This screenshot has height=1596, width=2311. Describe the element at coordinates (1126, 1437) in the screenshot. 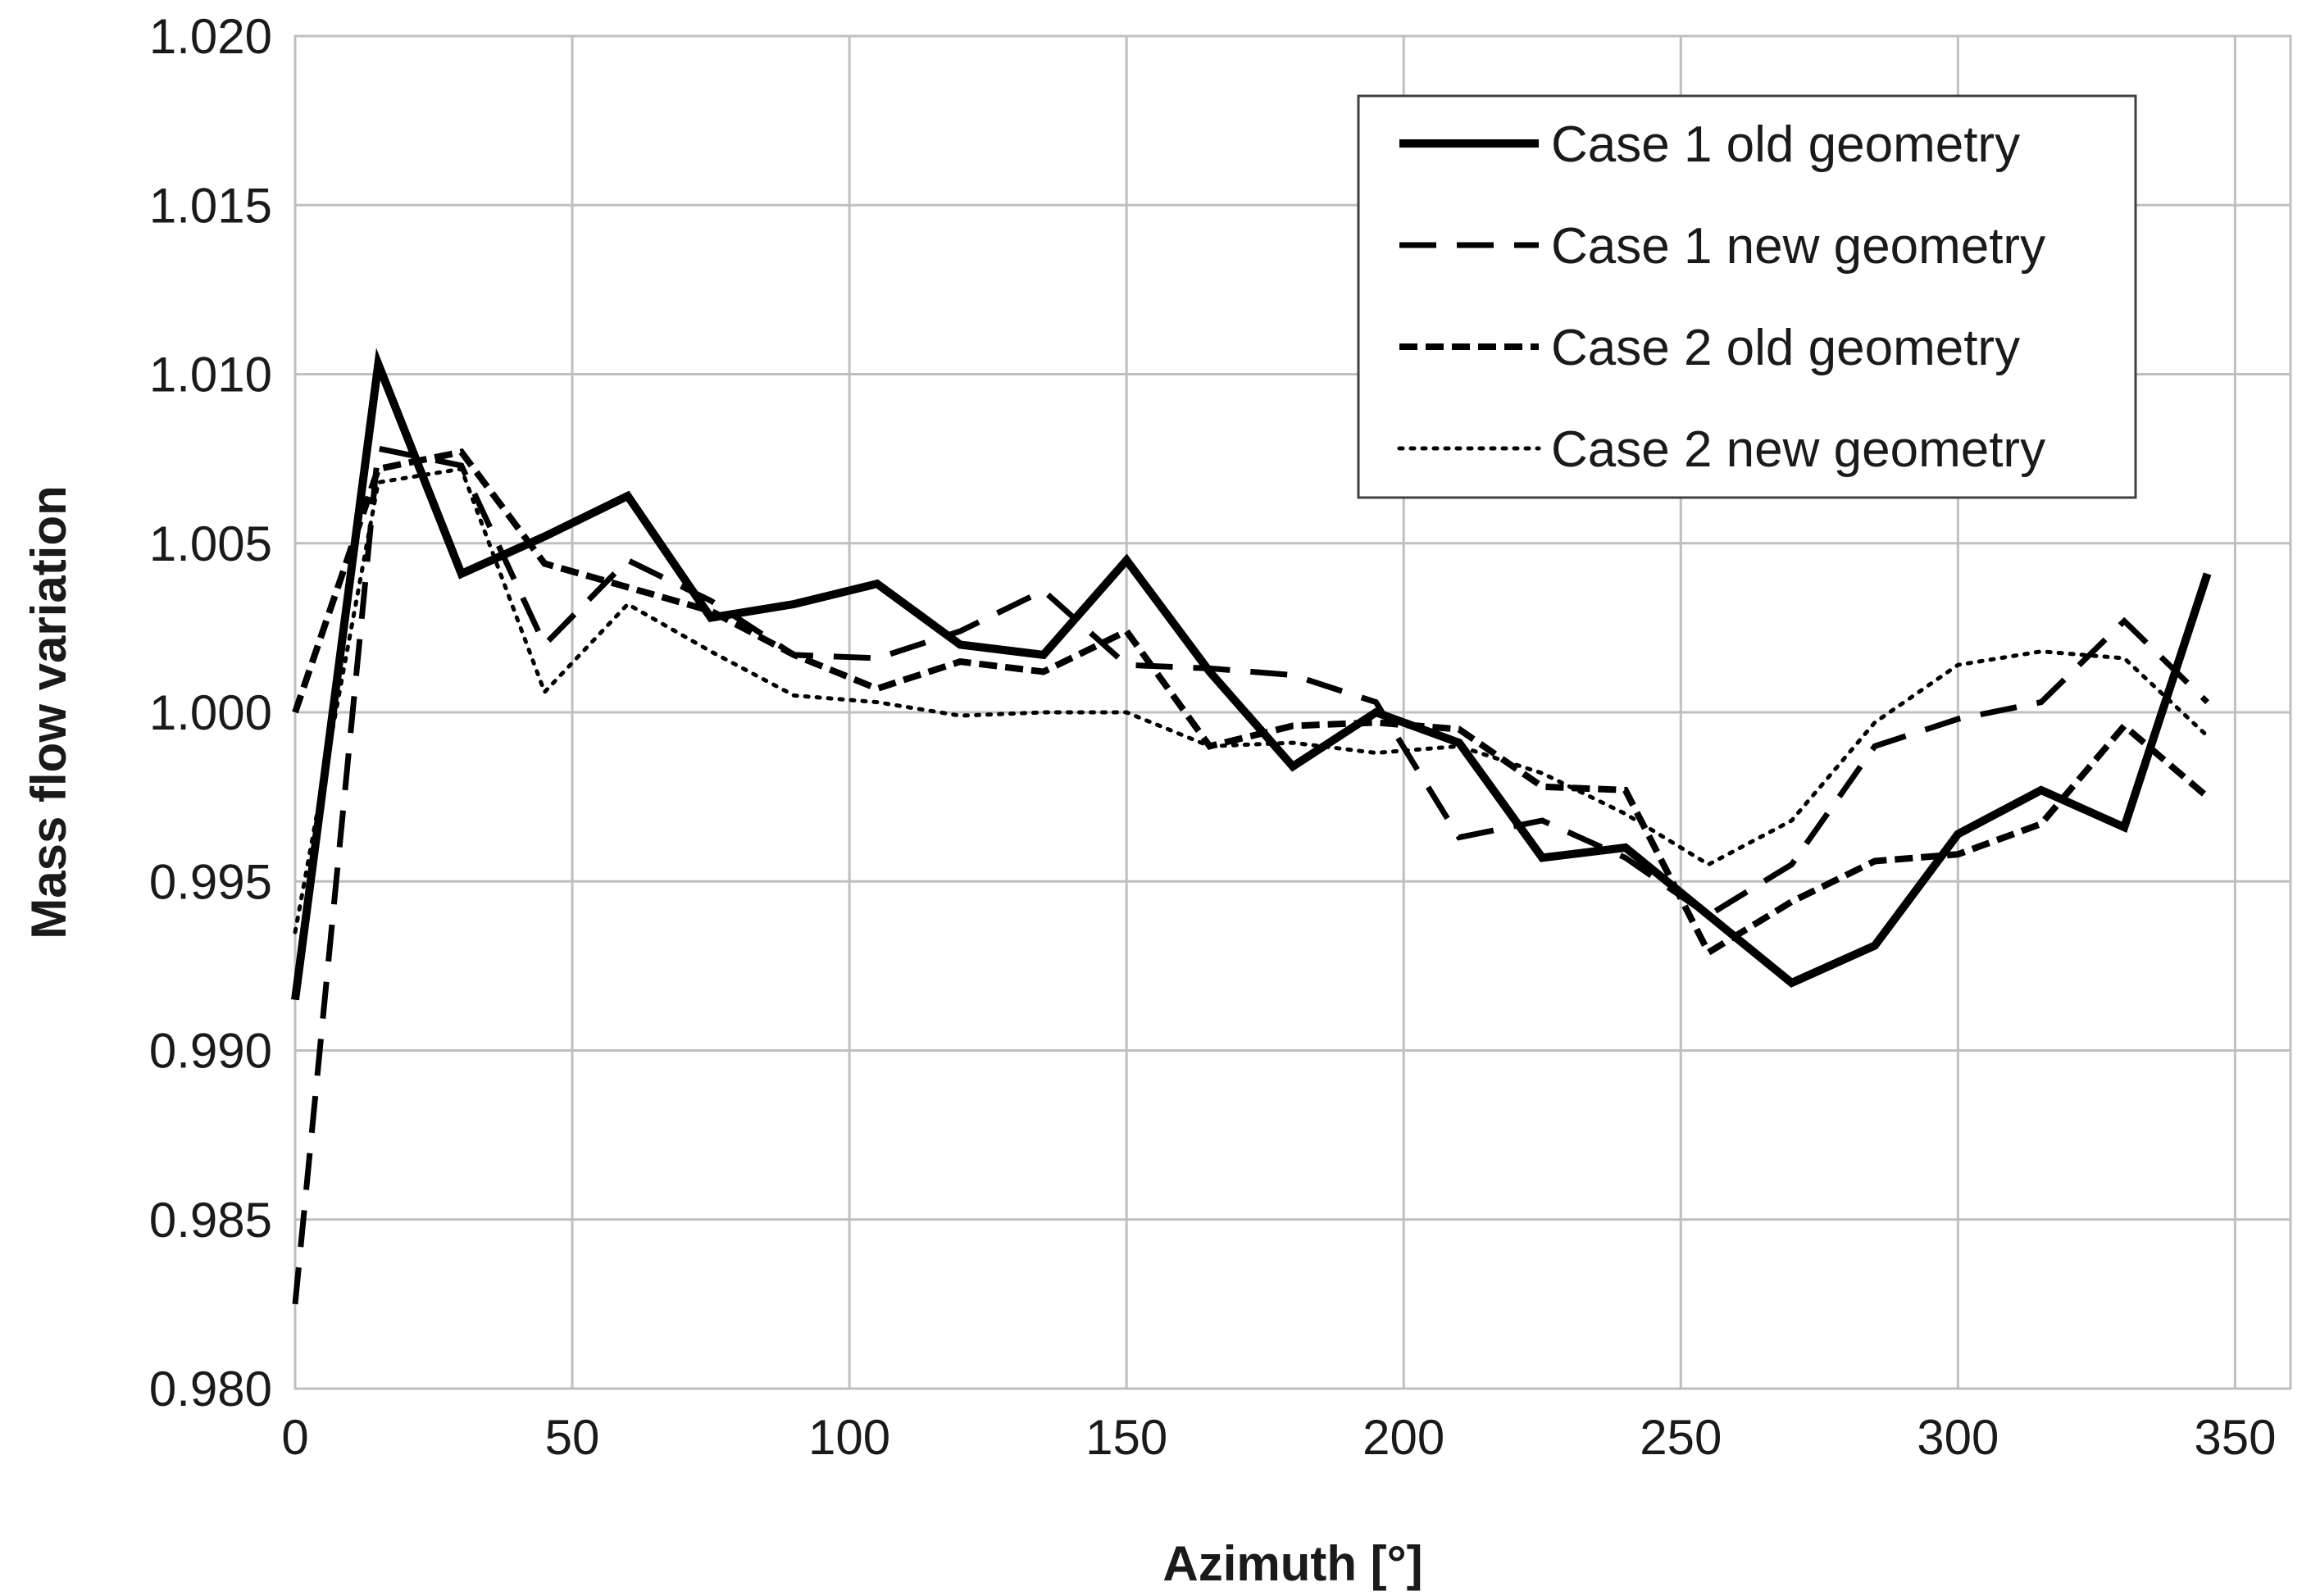

I see `x-tick-label: 150` at that location.